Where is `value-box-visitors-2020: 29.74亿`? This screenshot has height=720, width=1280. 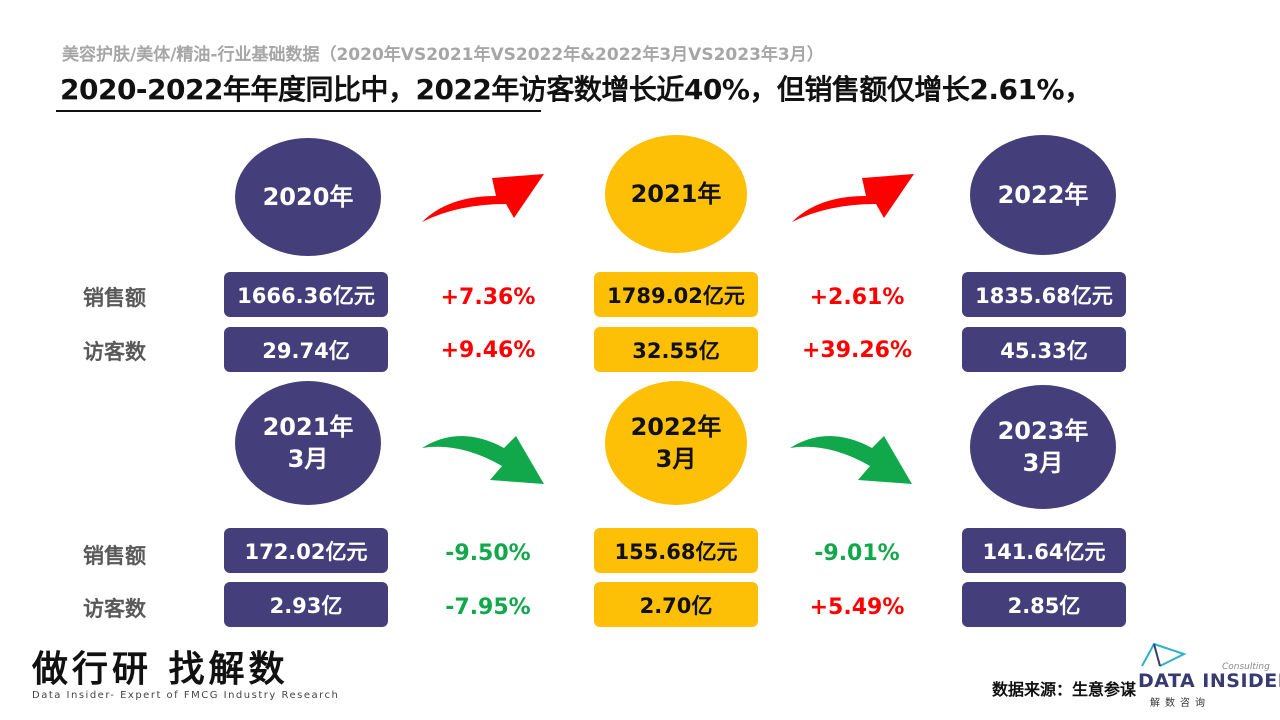 value-box-visitors-2020: 29.74亿 is located at coordinates (306, 349).